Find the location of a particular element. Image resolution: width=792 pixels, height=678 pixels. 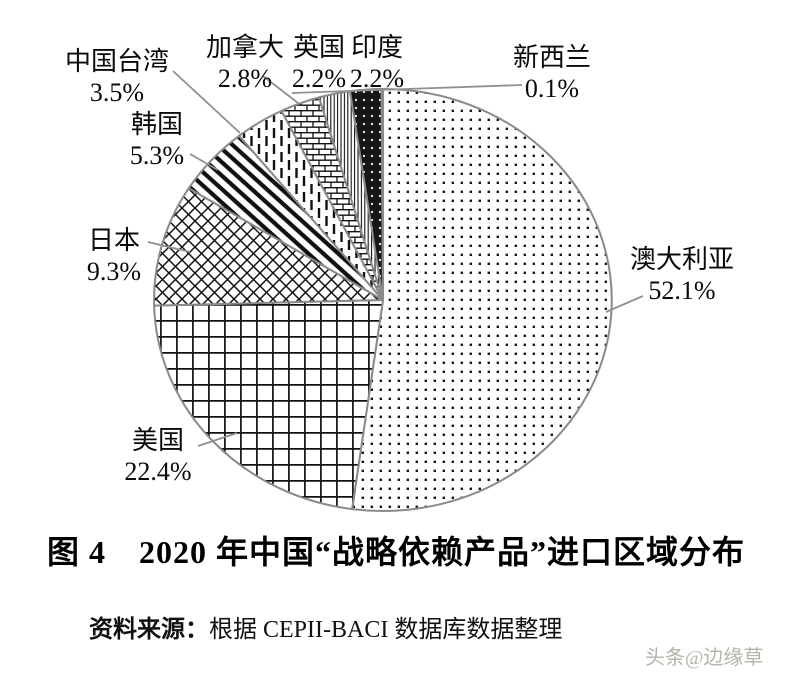

leader-line-taiwan is located at coordinates (206, 102).